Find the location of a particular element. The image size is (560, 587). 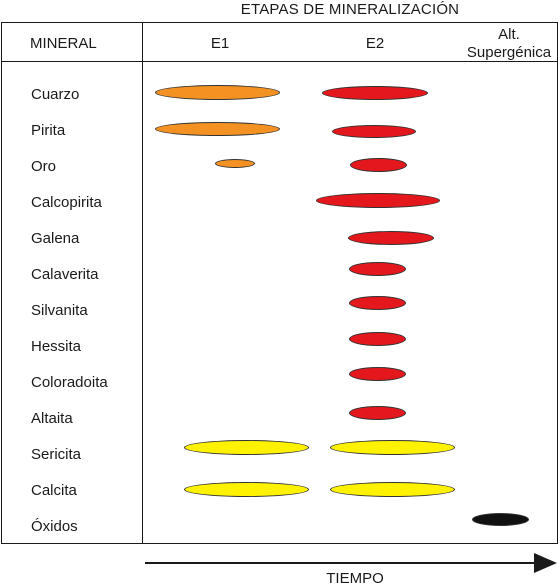

mineral-label-calcopirita: Calcopirita is located at coordinates (66, 202).